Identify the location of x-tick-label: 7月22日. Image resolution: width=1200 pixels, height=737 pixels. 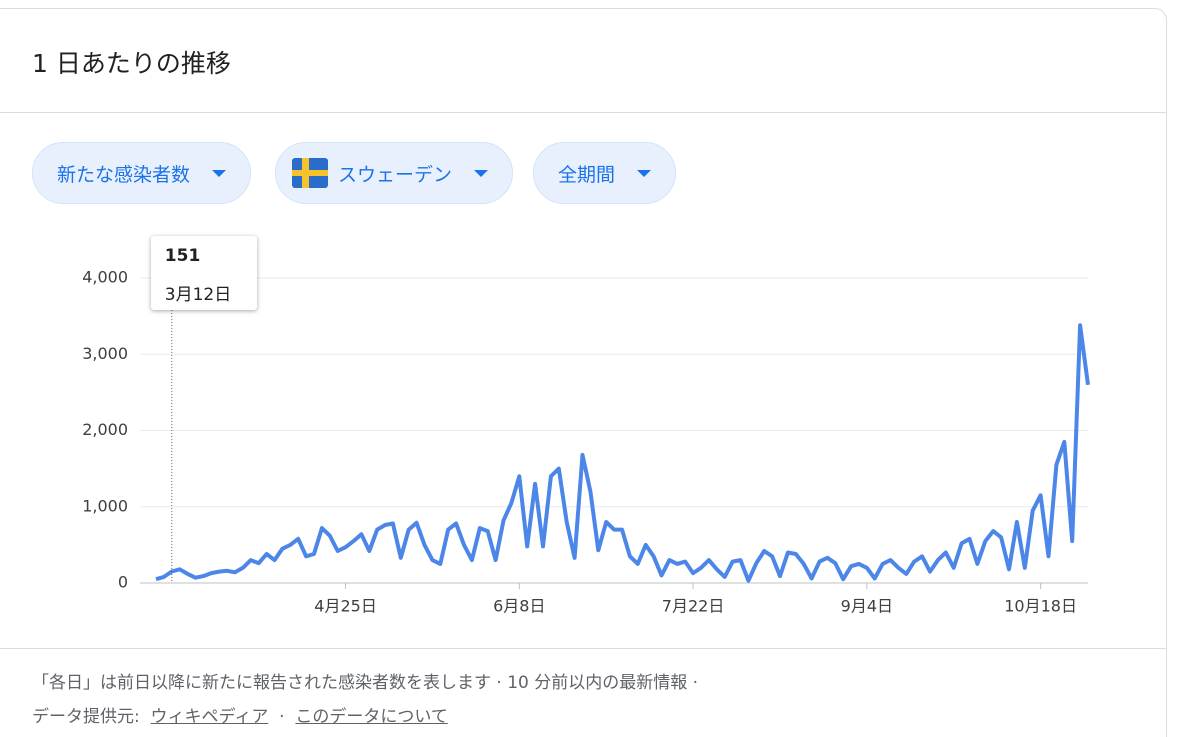
(693, 606).